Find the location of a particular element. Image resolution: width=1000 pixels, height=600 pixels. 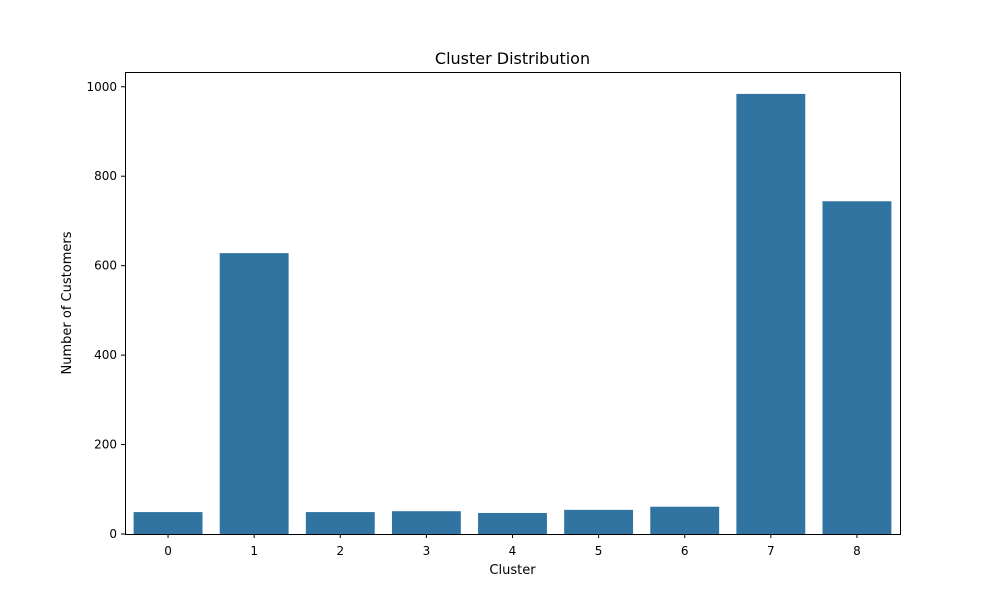

x-tick-label: 5 is located at coordinates (599, 551).